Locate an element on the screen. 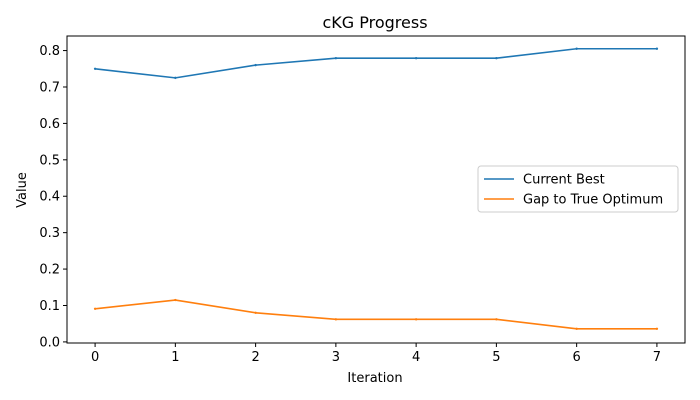 Image resolution: width=700 pixels, height=400 pixels. y-tick-label: 0.2 is located at coordinates (49, 270).